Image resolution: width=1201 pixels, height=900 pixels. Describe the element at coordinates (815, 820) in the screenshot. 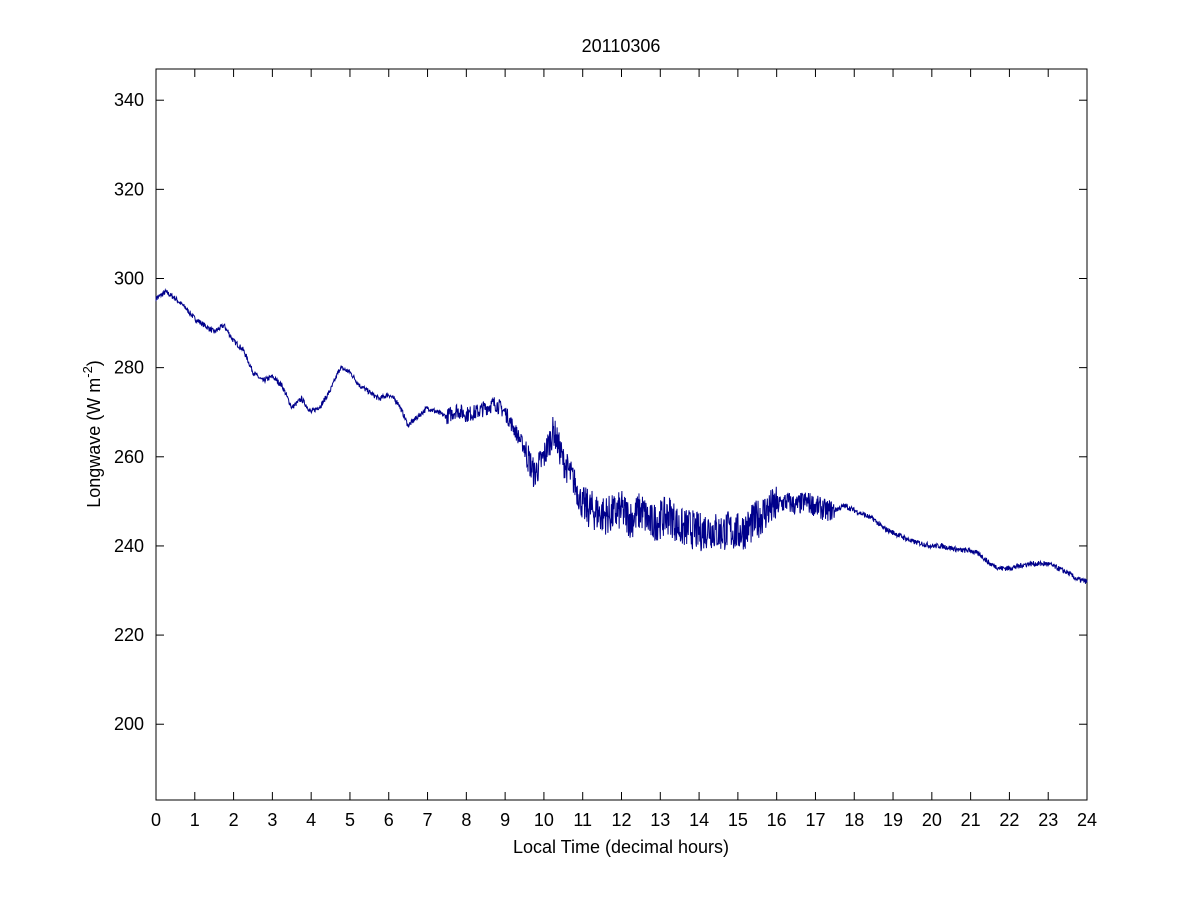

I see `x-tick-label: 17` at that location.